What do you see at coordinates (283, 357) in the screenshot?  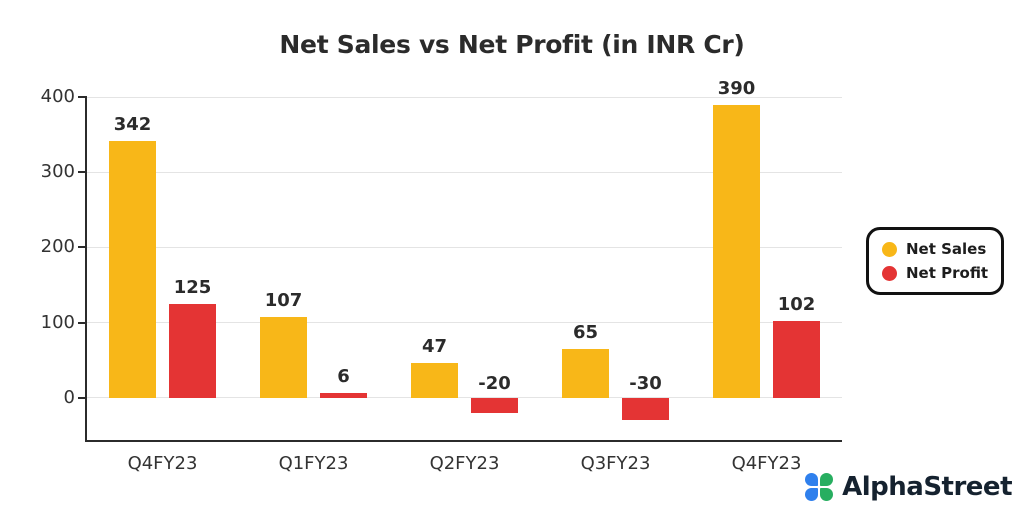 I see `bar-net-sales-q1fy23` at bounding box center [283, 357].